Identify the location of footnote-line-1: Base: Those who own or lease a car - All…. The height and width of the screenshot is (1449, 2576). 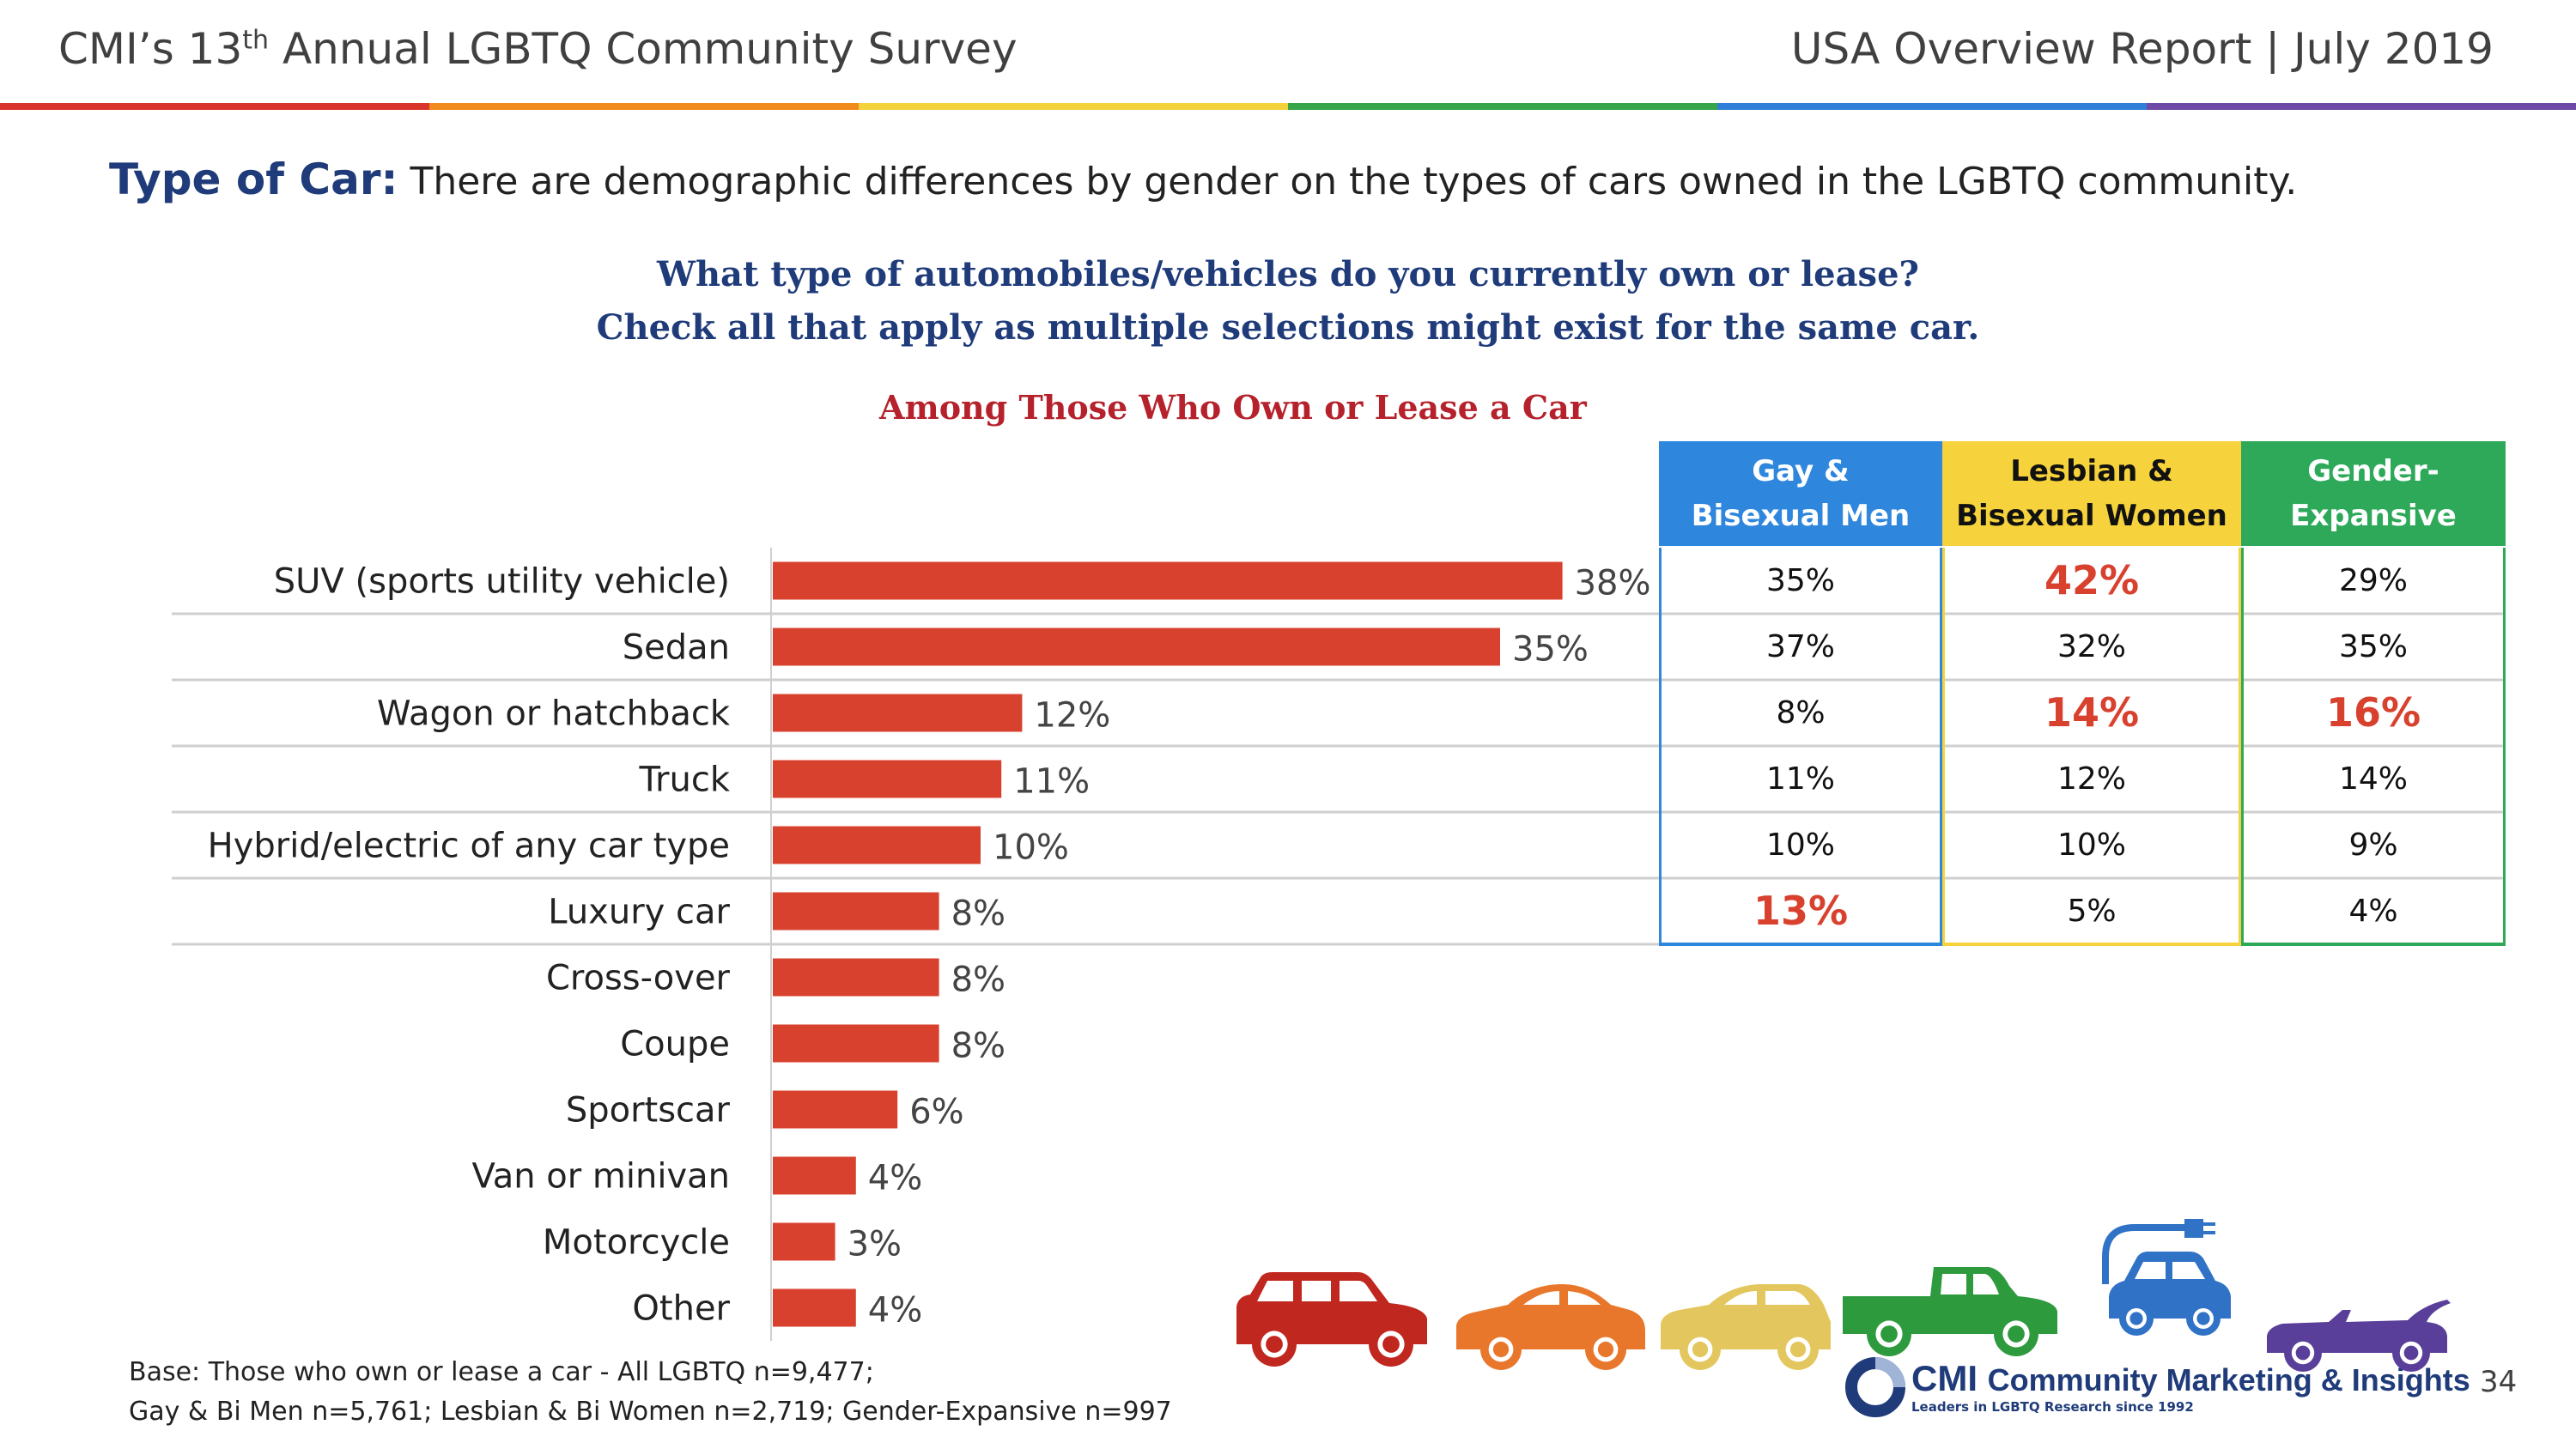
(501, 1372).